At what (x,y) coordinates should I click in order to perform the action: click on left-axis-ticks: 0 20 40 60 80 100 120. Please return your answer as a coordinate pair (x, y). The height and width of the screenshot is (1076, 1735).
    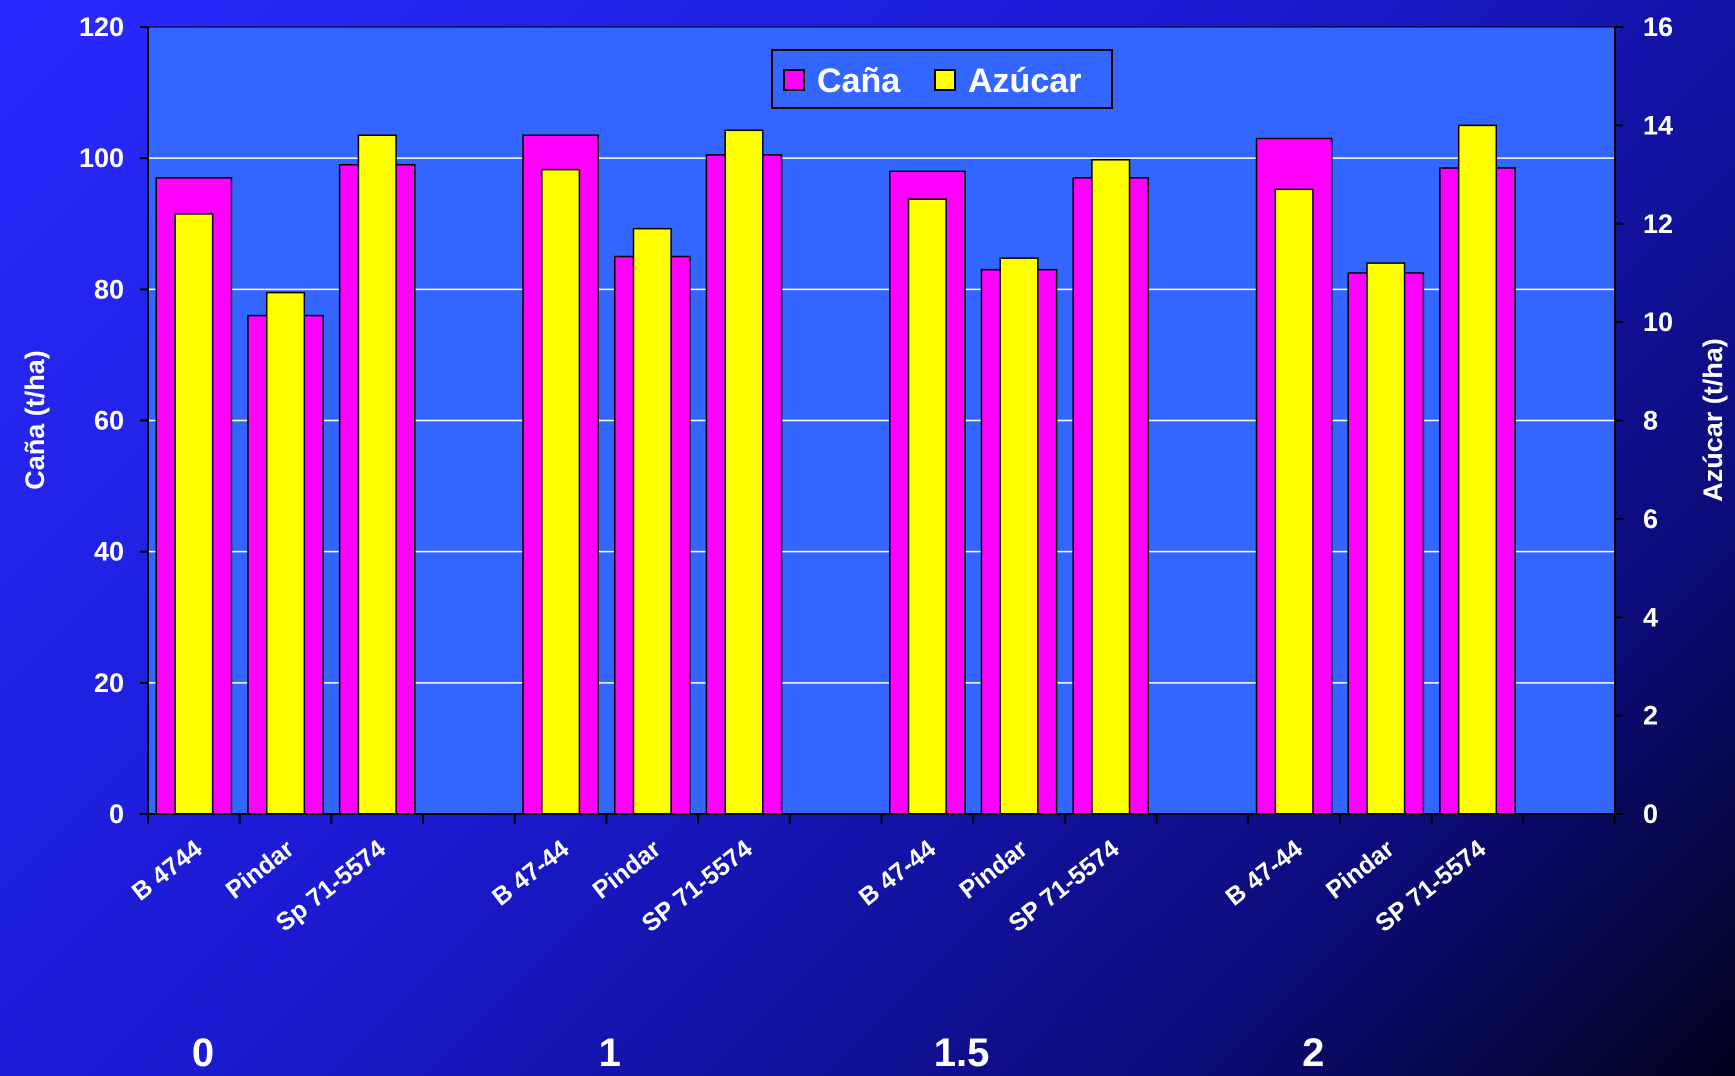
    Looking at the image, I should click on (113, 420).